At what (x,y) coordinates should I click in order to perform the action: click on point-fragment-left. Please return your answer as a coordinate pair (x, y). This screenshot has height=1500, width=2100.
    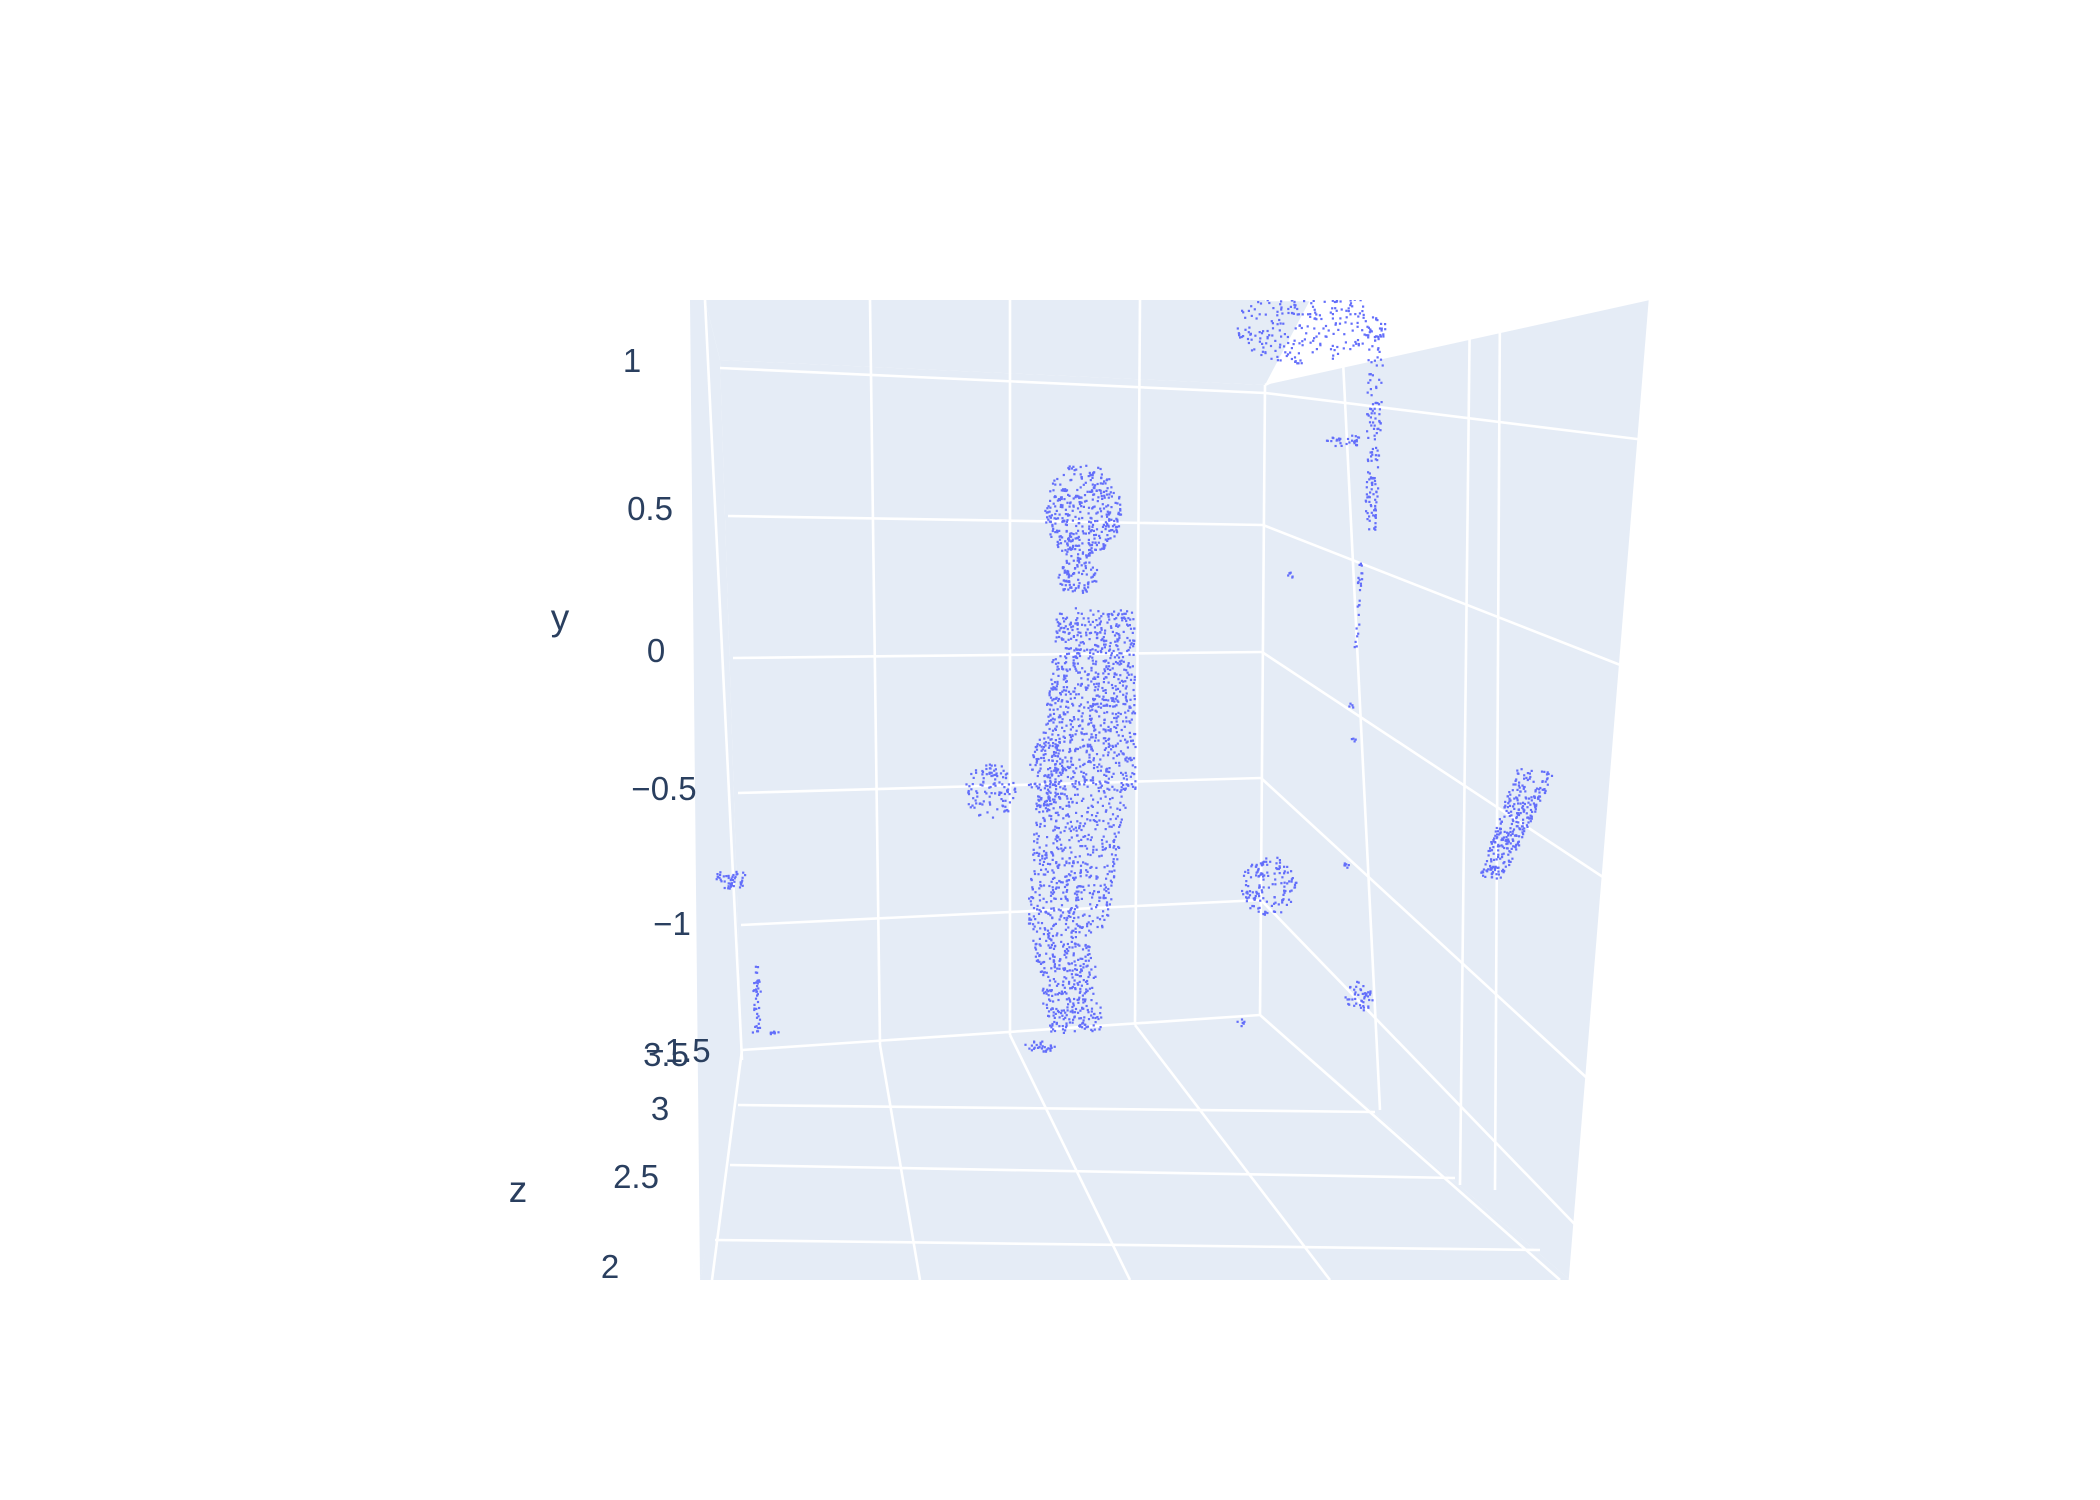
    Looking at the image, I should click on (720, 879).